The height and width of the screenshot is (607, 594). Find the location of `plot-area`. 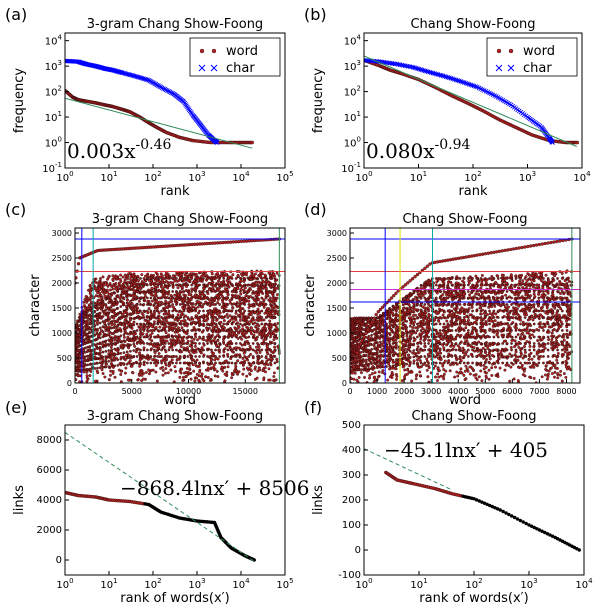

plot-area is located at coordinates (472, 101).